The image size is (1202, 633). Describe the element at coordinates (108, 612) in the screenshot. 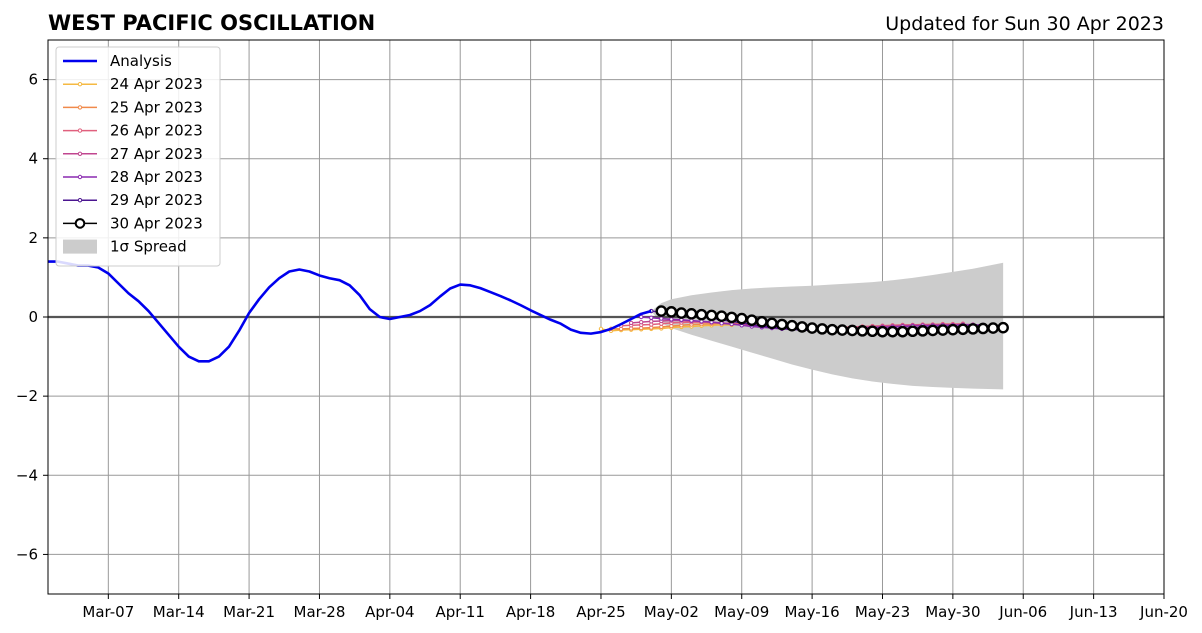

I see `x-tick-label: Mar-07` at that location.